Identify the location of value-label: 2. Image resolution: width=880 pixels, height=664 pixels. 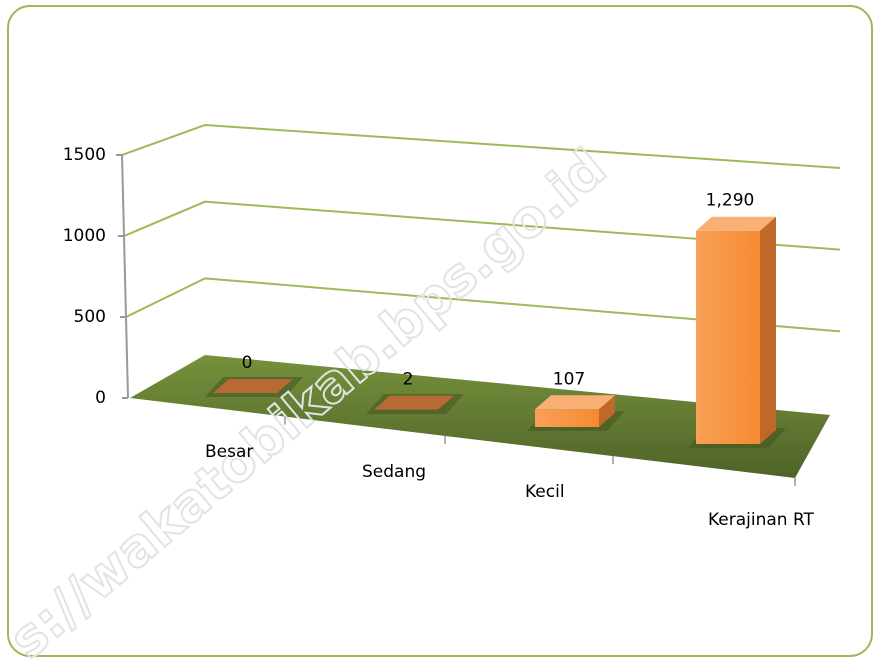
(408, 380).